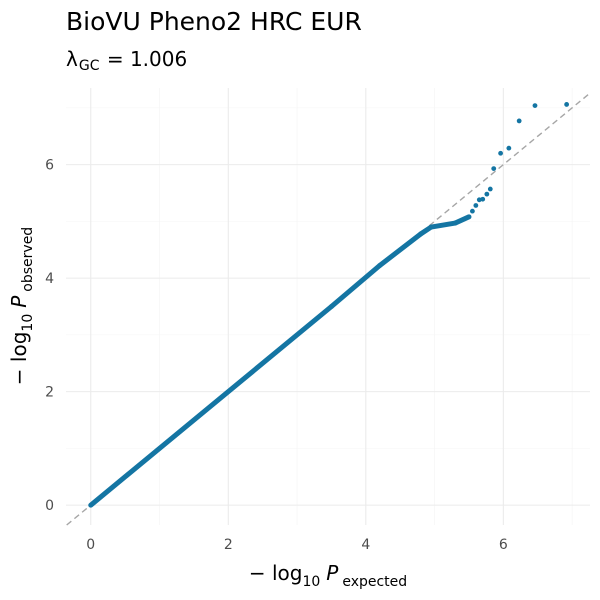 The height and width of the screenshot is (600, 600). I want to click on y-tick-label: 6, so click(49, 166).